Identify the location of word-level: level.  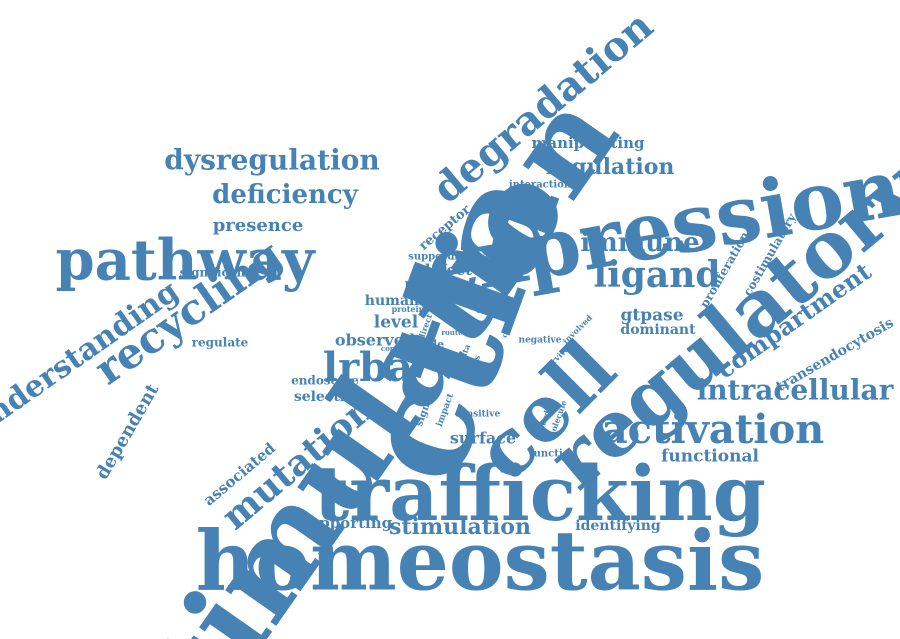
(396, 323).